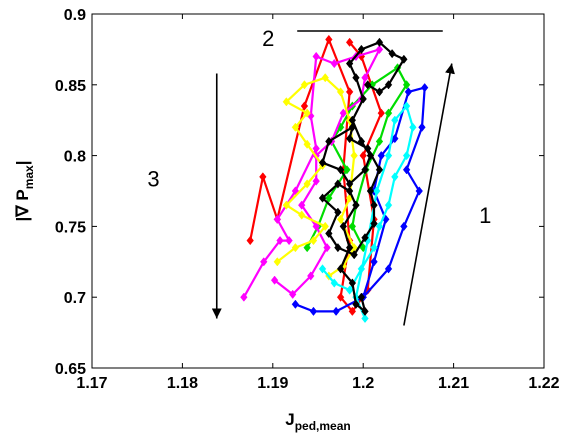  Describe the element at coordinates (70, 227) in the screenshot. I see `y-tick-label: 0.75` at that location.